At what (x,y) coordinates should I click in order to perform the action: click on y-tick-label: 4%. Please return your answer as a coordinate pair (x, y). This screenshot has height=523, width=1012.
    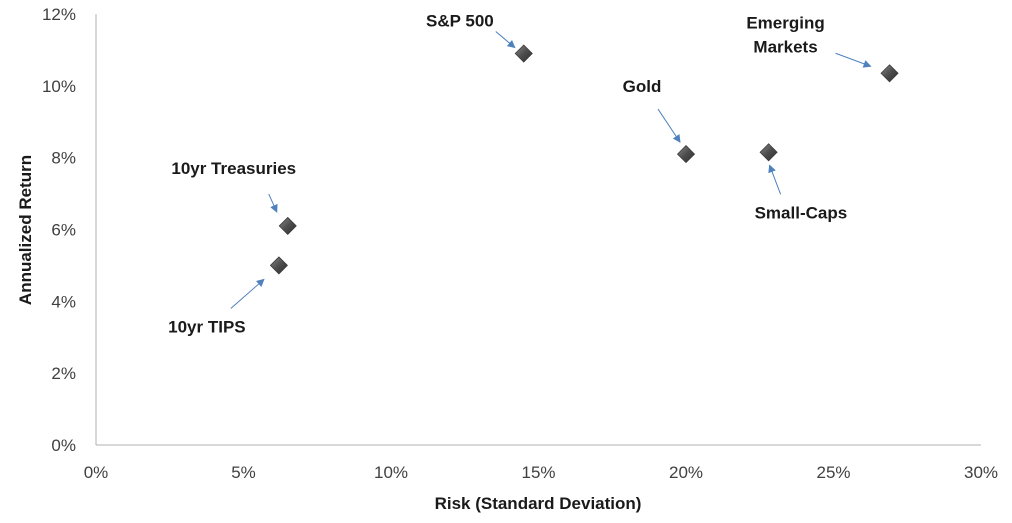
    Looking at the image, I should click on (63, 301).